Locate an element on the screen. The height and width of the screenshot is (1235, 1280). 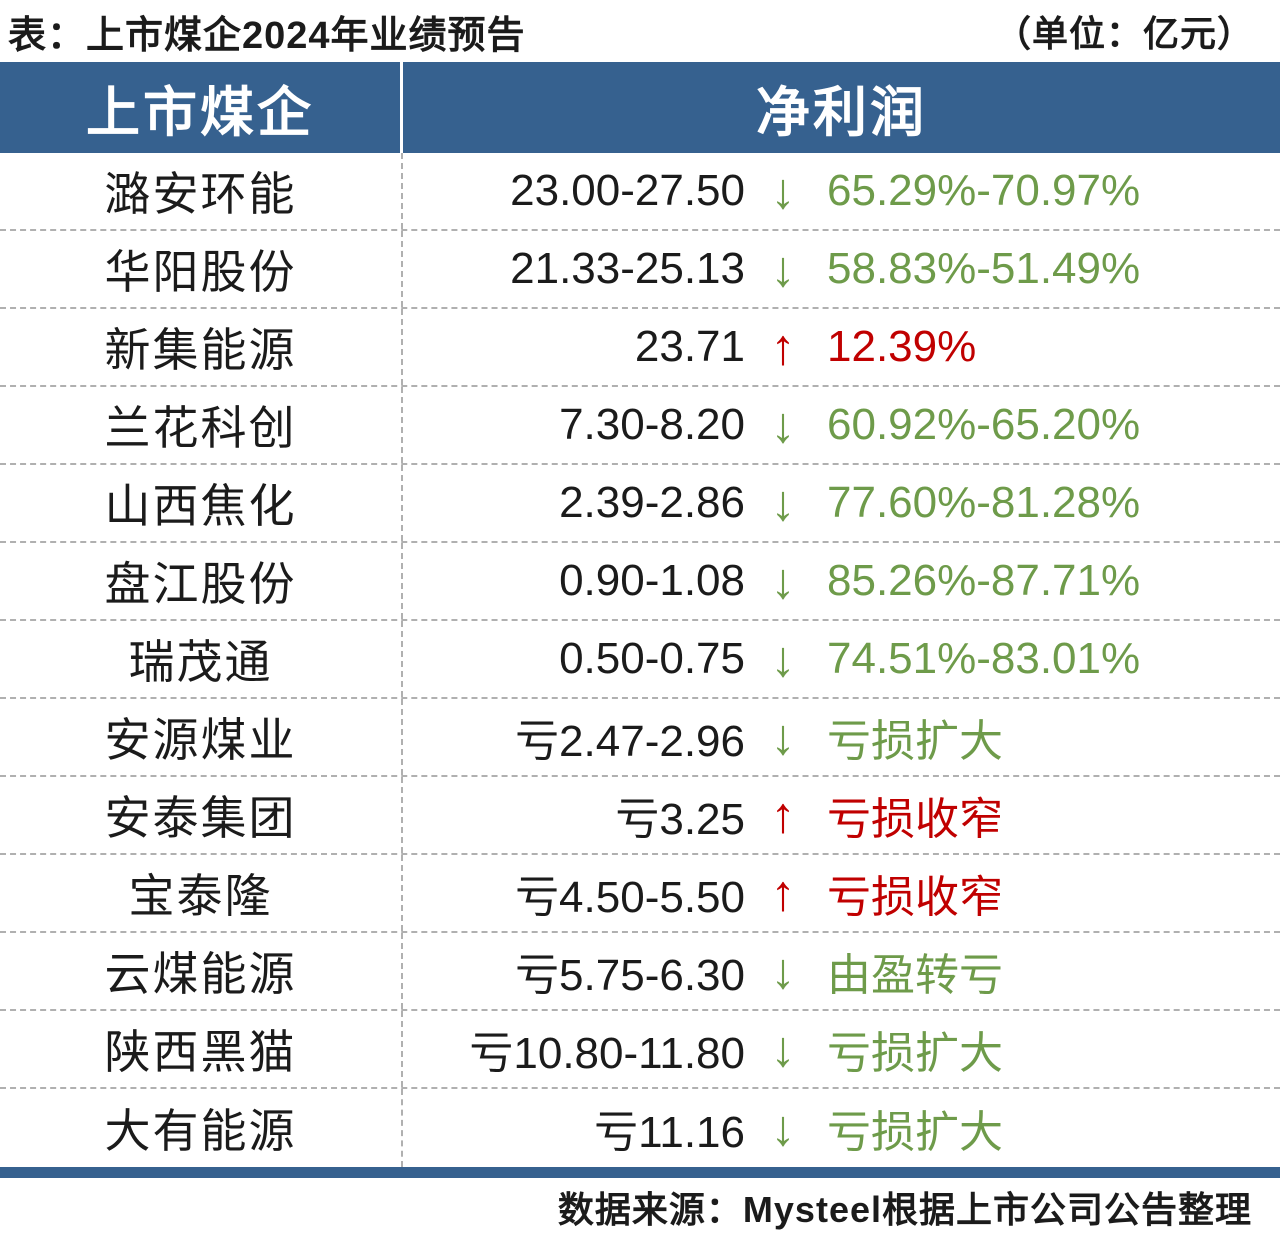
net-profit-value: 23.00-27.50 is located at coordinates (627, 190).